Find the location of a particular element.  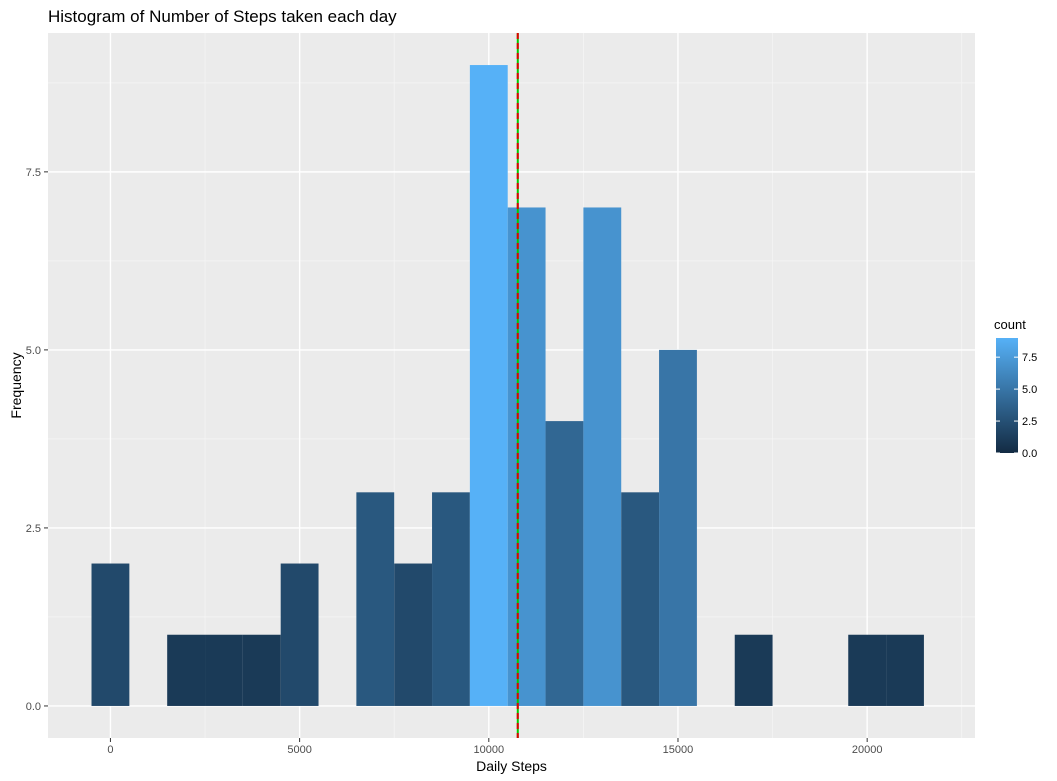

x-axis-title: Daily Steps is located at coordinates (511, 766).